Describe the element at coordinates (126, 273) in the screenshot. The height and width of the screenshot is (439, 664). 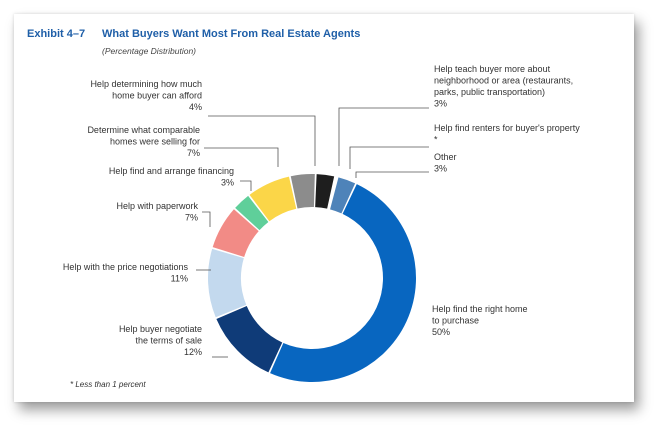
I see `slice-label-2: Help with the price negotiations 11%` at that location.